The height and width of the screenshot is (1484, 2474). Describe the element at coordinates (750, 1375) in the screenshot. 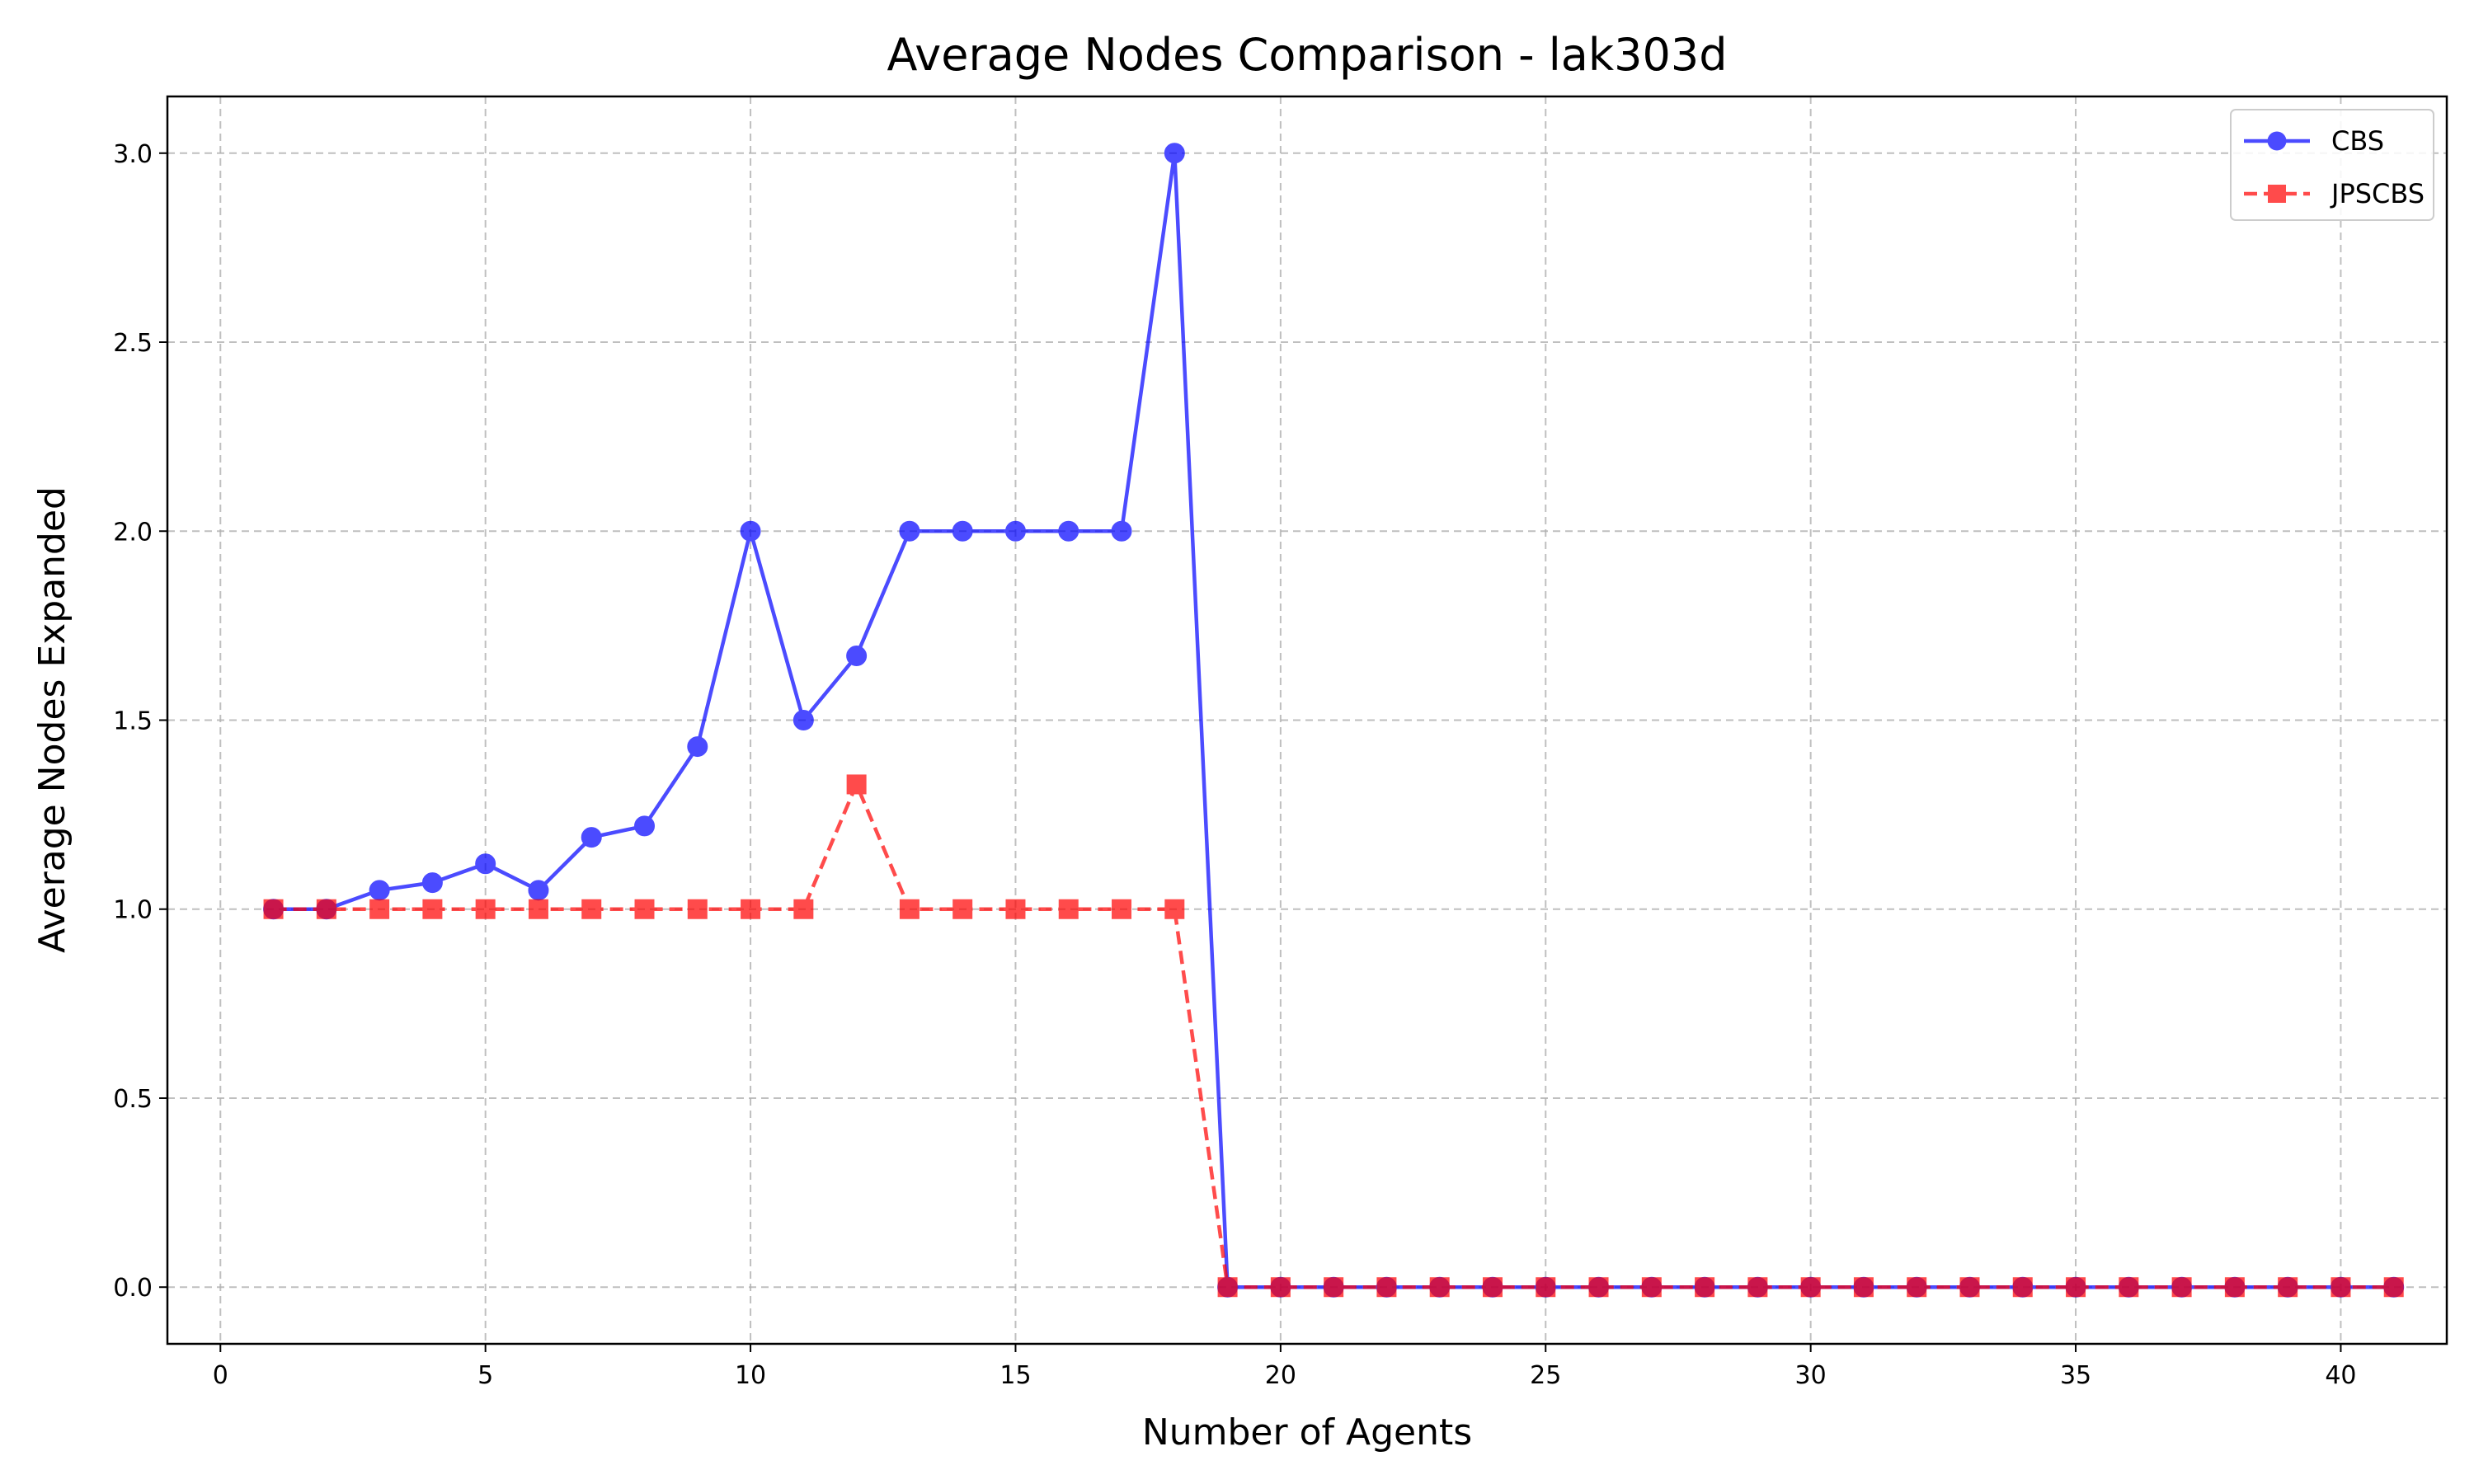

I see `x-tick-label: 10` at that location.